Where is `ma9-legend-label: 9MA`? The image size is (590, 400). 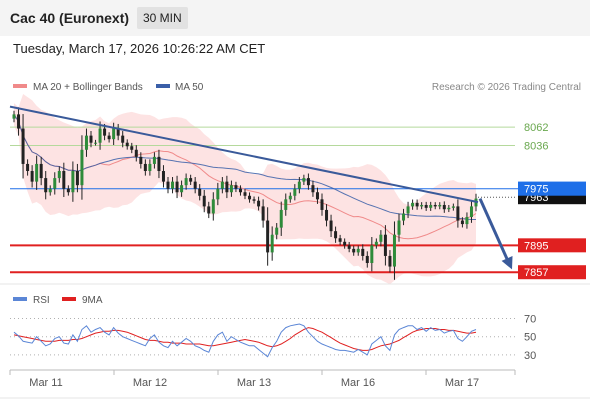 ma9-legend-label: 9MA is located at coordinates (92, 300).